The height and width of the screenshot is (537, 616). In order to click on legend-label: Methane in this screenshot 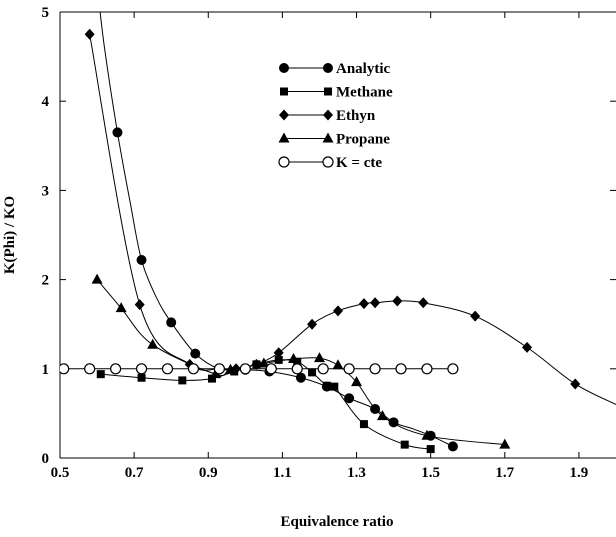, I will do `click(364, 93)`.